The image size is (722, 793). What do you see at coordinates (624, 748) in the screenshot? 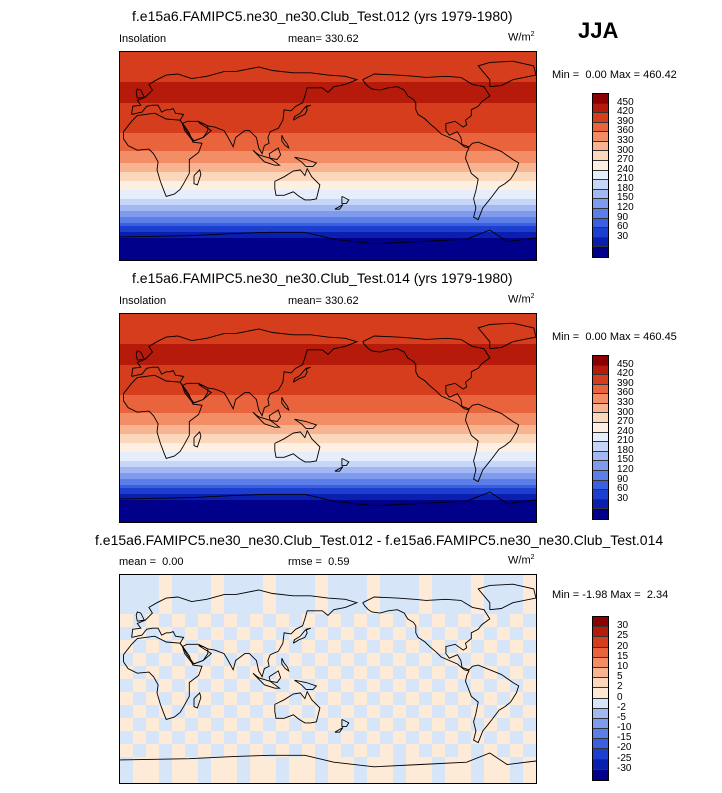
I see `colorbar-tick-label: -20` at bounding box center [624, 748].